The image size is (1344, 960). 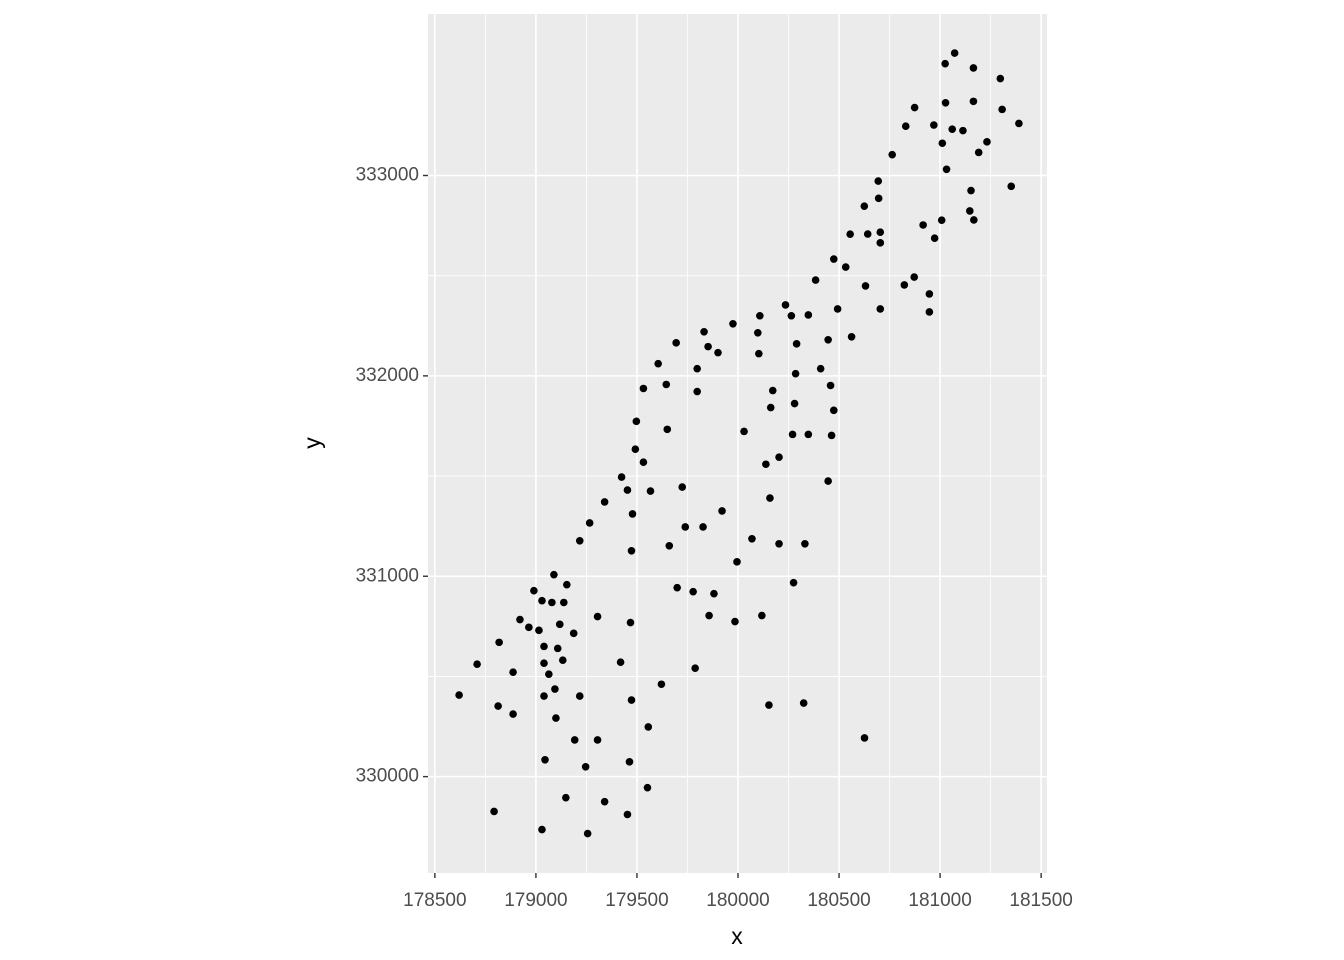 I want to click on y-tick-label: 330000, so click(x=387, y=776).